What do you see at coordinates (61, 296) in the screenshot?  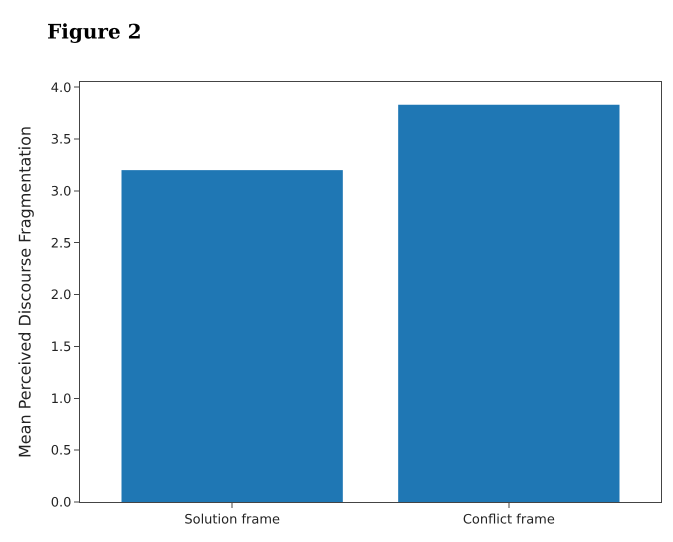 I see `y-tick-label: 2.0` at bounding box center [61, 296].